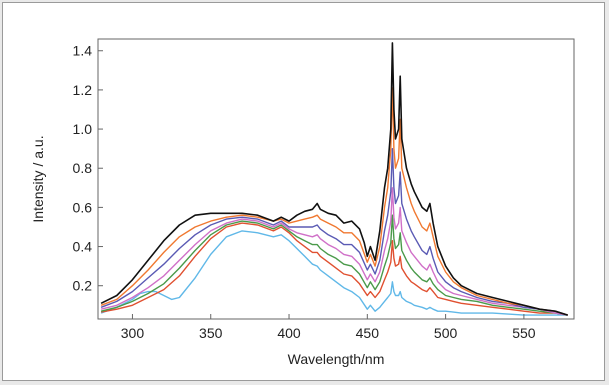  I want to click on x-tick-label: 400, so click(289, 333).